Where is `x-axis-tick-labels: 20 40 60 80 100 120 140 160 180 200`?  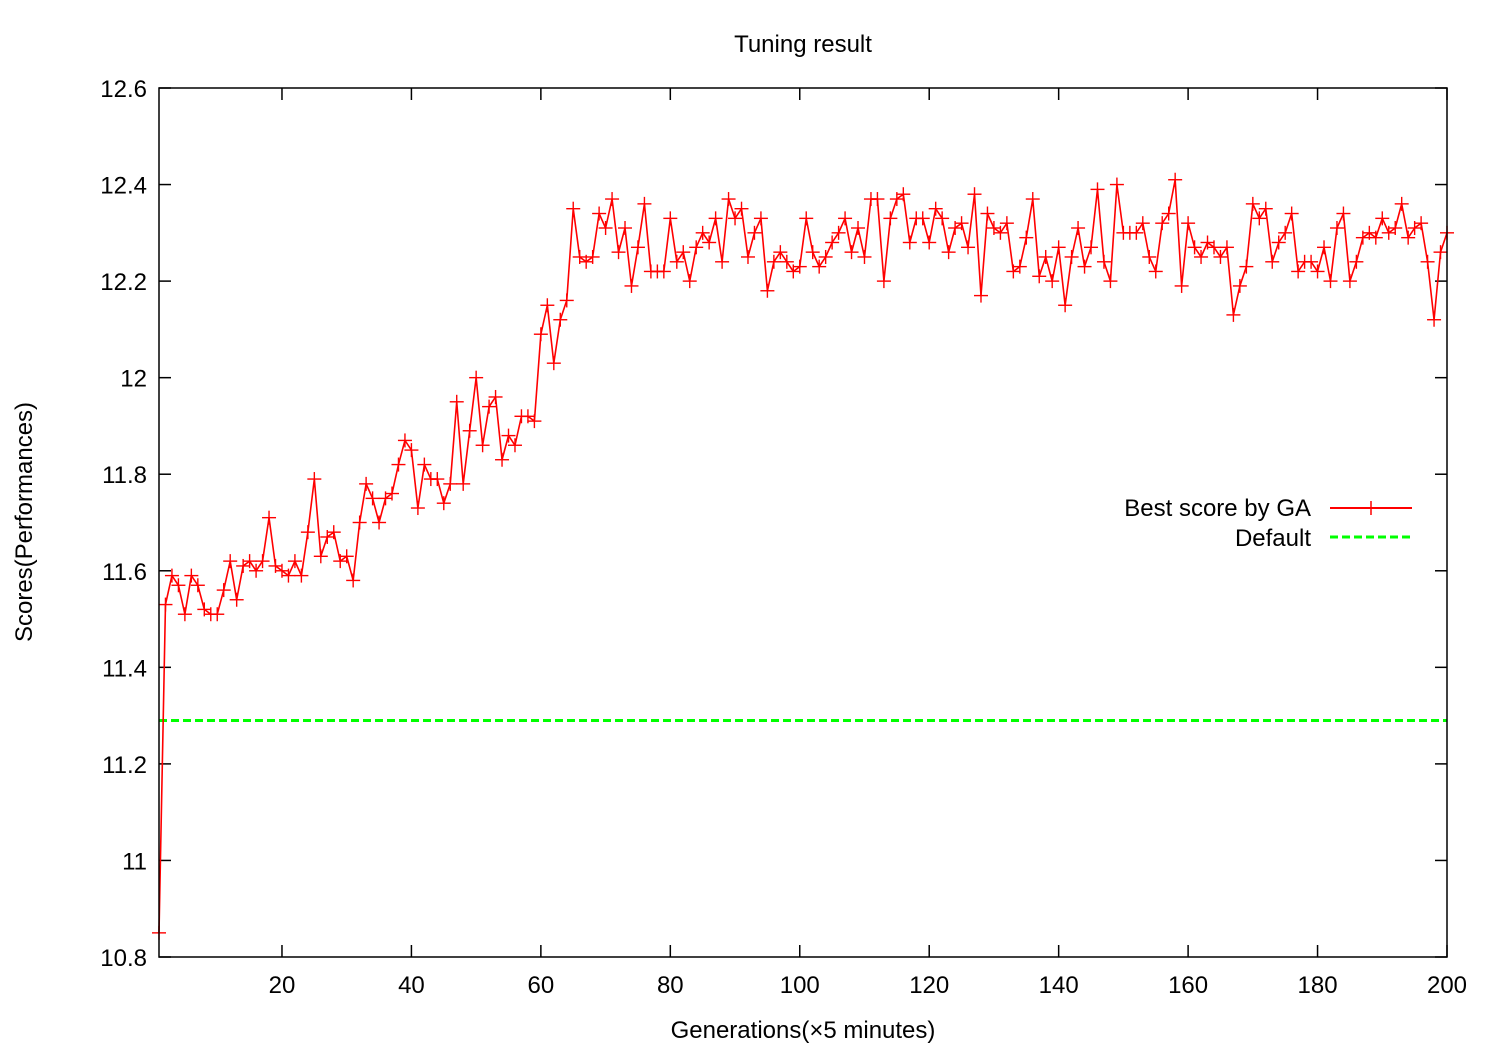 x-axis-tick-labels: 20 40 60 80 100 120 140 160 180 200 is located at coordinates (868, 985).